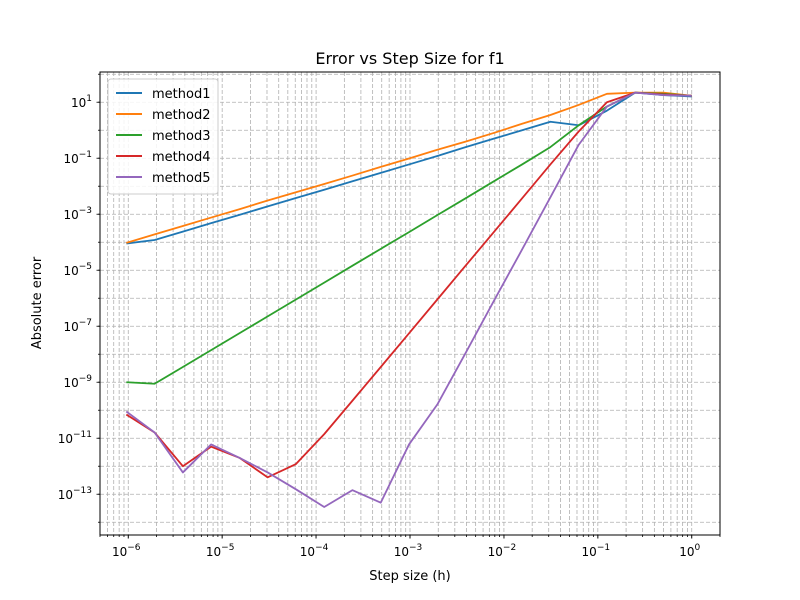  What do you see at coordinates (77, 270) in the screenshot?
I see `y-tick-label: 10⁻⁵` at bounding box center [77, 270].